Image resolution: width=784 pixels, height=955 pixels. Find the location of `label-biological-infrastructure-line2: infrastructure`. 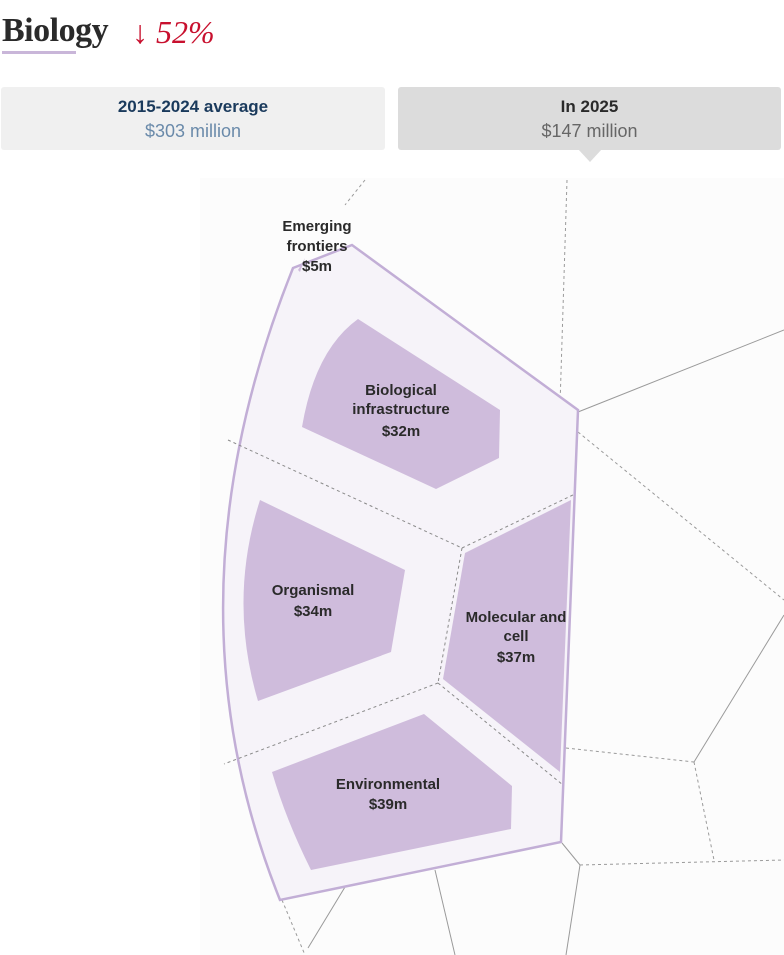

label-biological-infrastructure-line2: infrastructure is located at coordinates (401, 409).